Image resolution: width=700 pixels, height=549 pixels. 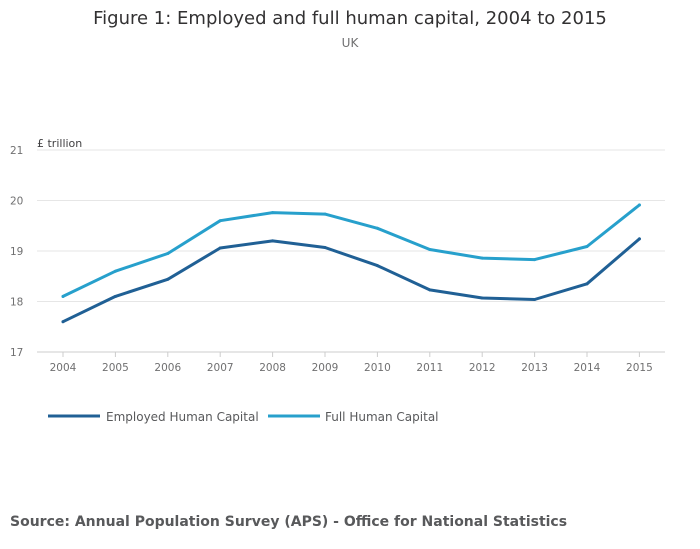 What do you see at coordinates (587, 368) in the screenshot?
I see `x-tick-label-2014: 2014` at bounding box center [587, 368].